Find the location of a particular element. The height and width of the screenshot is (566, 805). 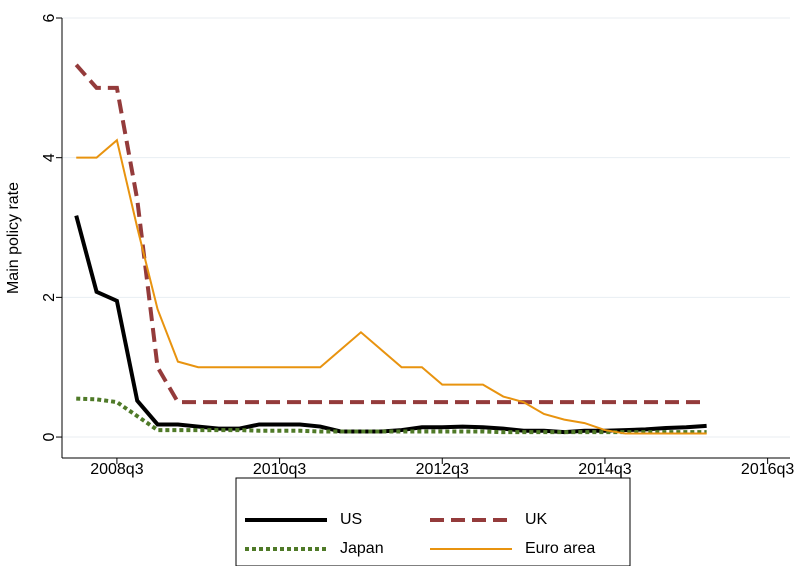

legend-label: US is located at coordinates (351, 519).